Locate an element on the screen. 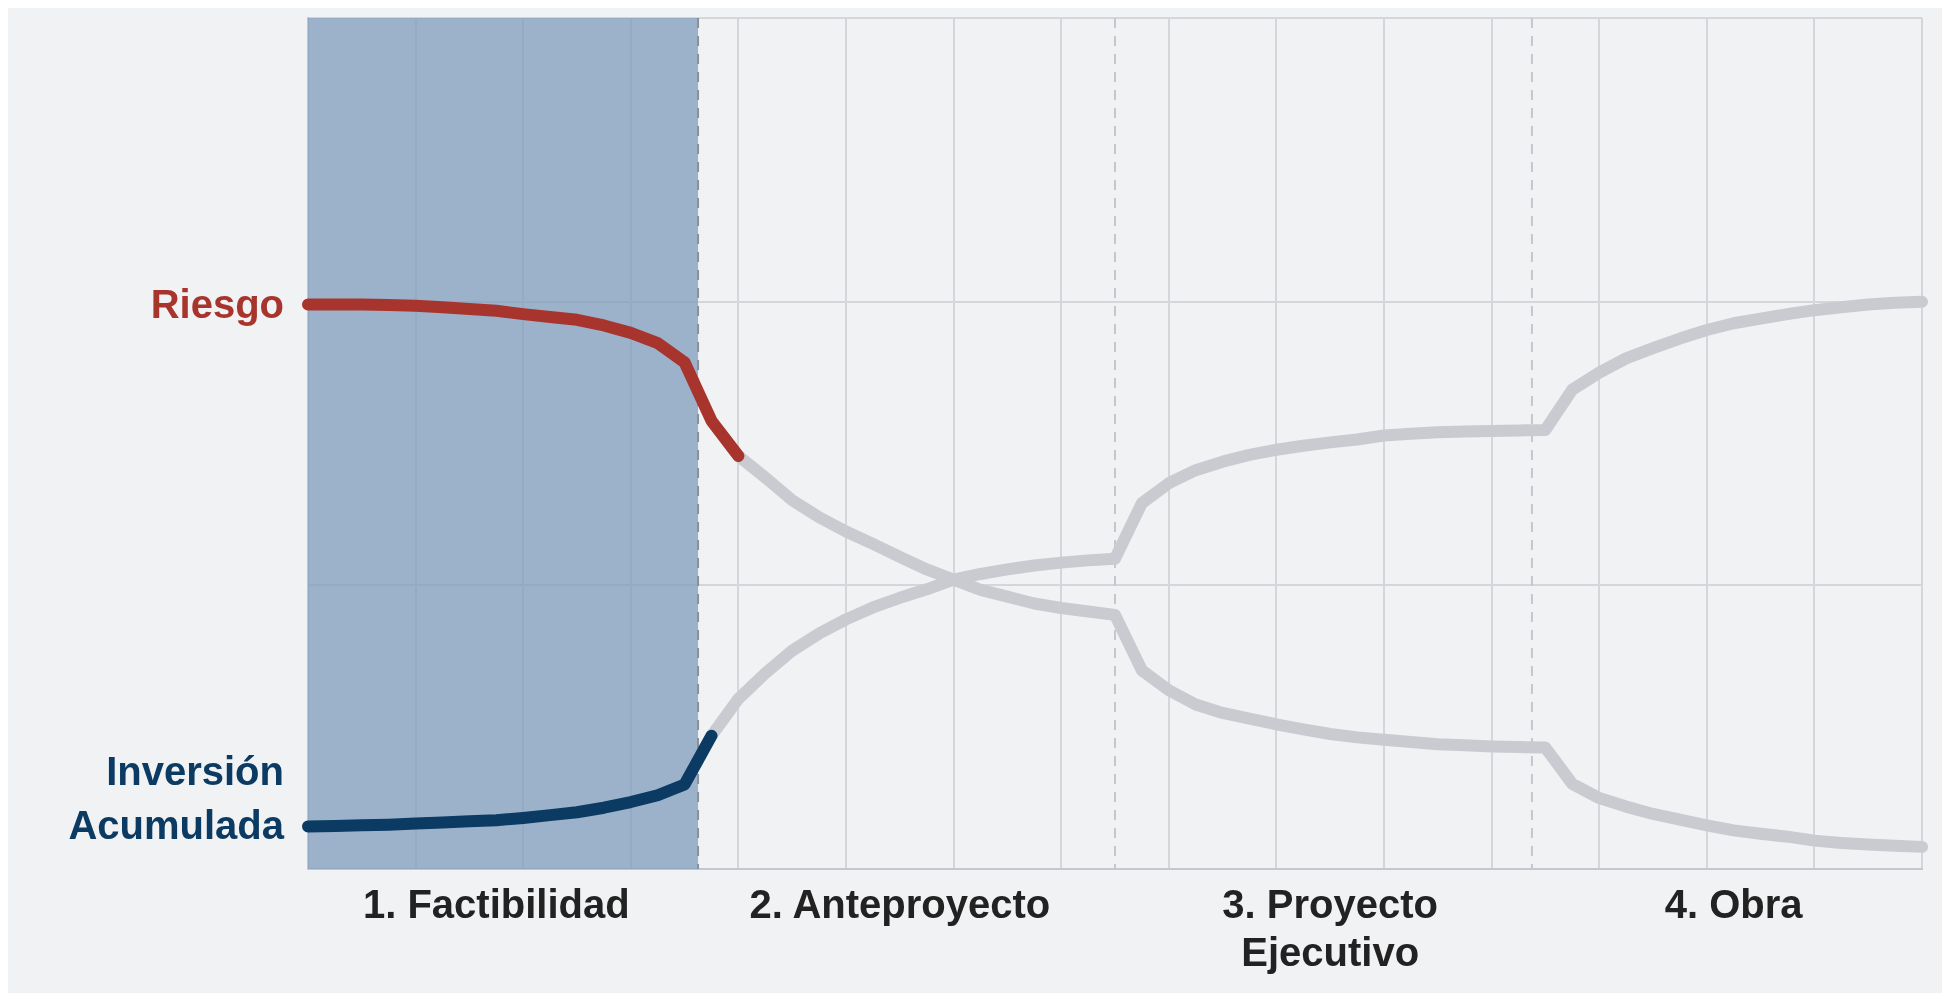 The height and width of the screenshot is (1001, 1950). x-tick-label: 1. Factibilidad is located at coordinates (496, 904).